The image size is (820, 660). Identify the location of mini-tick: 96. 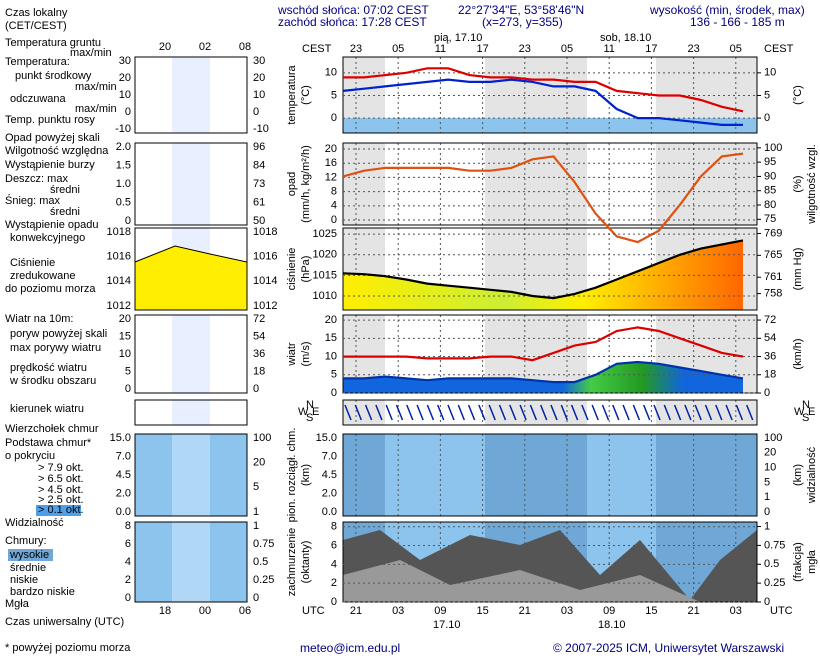
(259, 147).